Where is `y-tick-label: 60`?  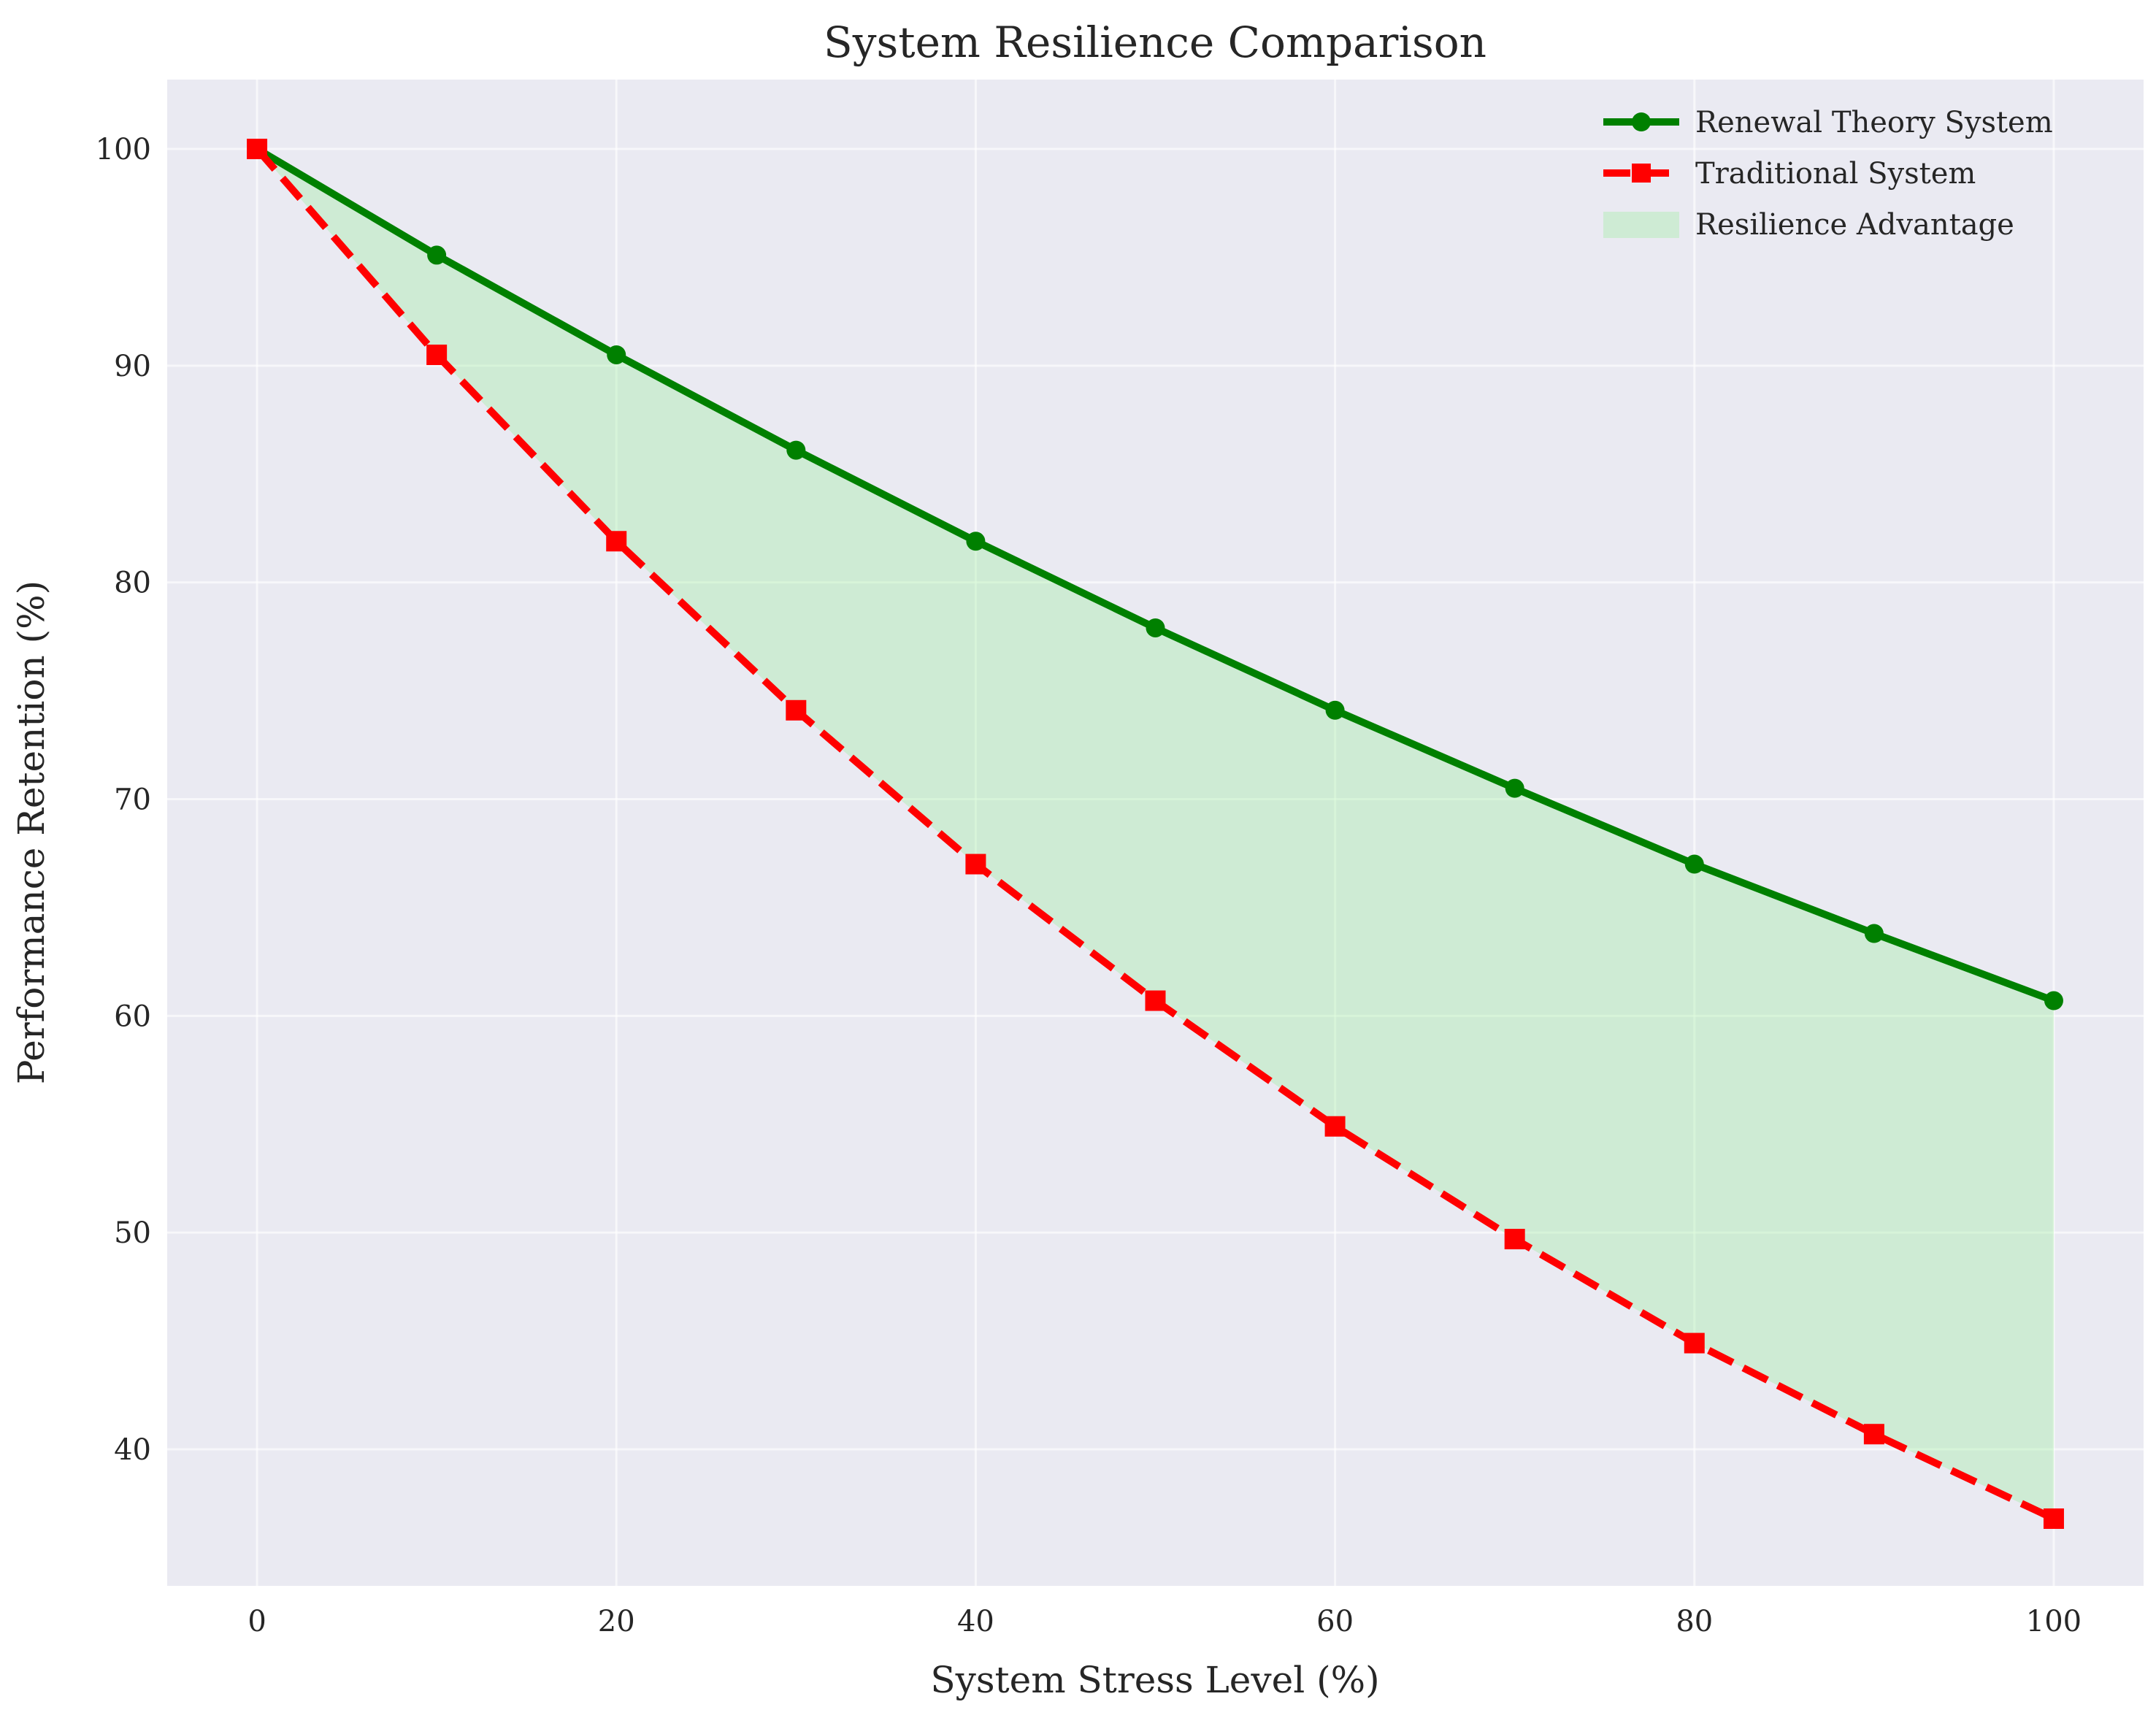
y-tick-label: 60 is located at coordinates (132, 1016).